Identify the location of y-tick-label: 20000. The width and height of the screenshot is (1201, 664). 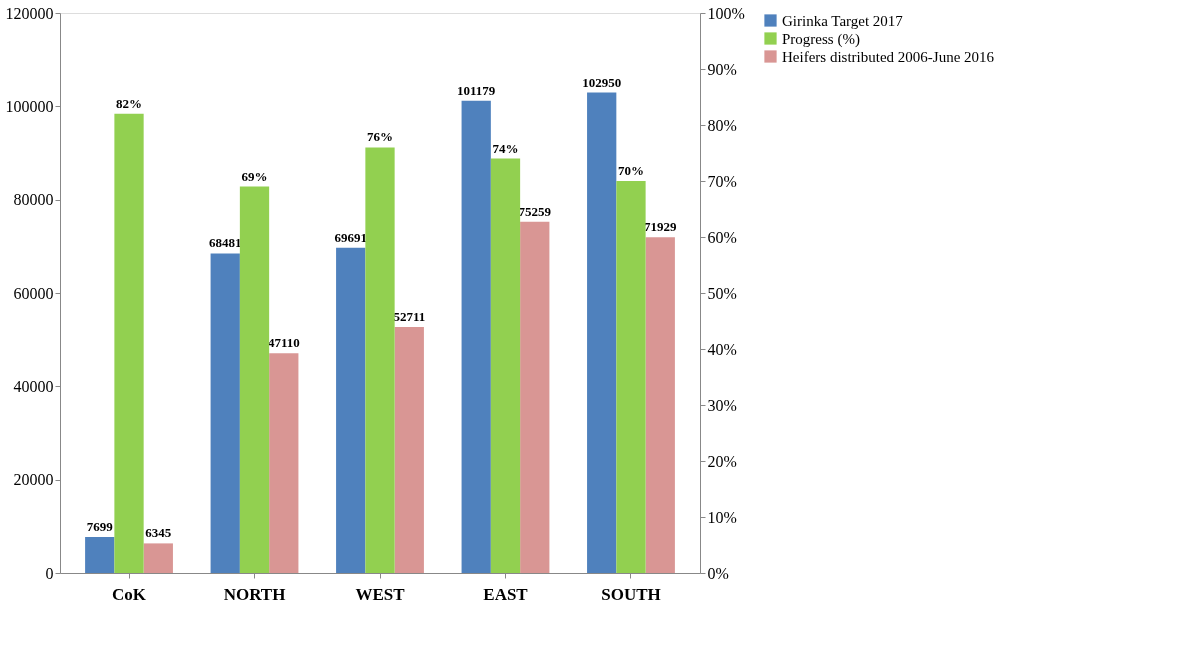
(33, 480).